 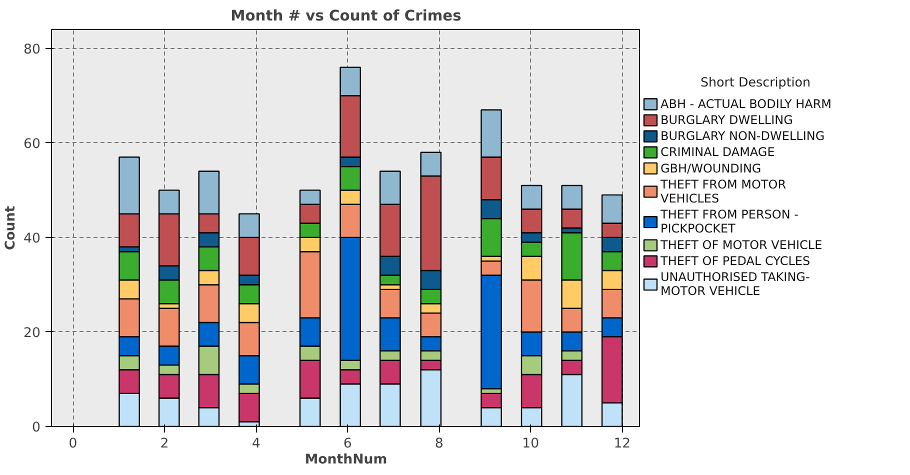 What do you see at coordinates (755, 82) in the screenshot?
I see `legend-title: Short Description` at bounding box center [755, 82].